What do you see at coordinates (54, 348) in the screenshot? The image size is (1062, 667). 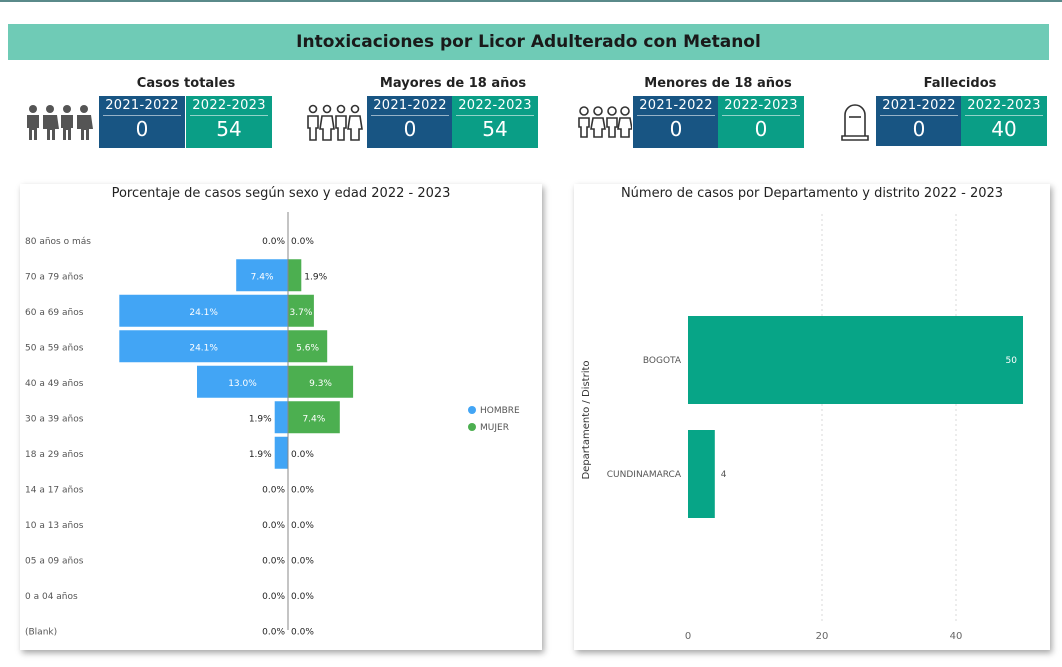 I see `age-category-label: 50 a 59 años` at bounding box center [54, 348].